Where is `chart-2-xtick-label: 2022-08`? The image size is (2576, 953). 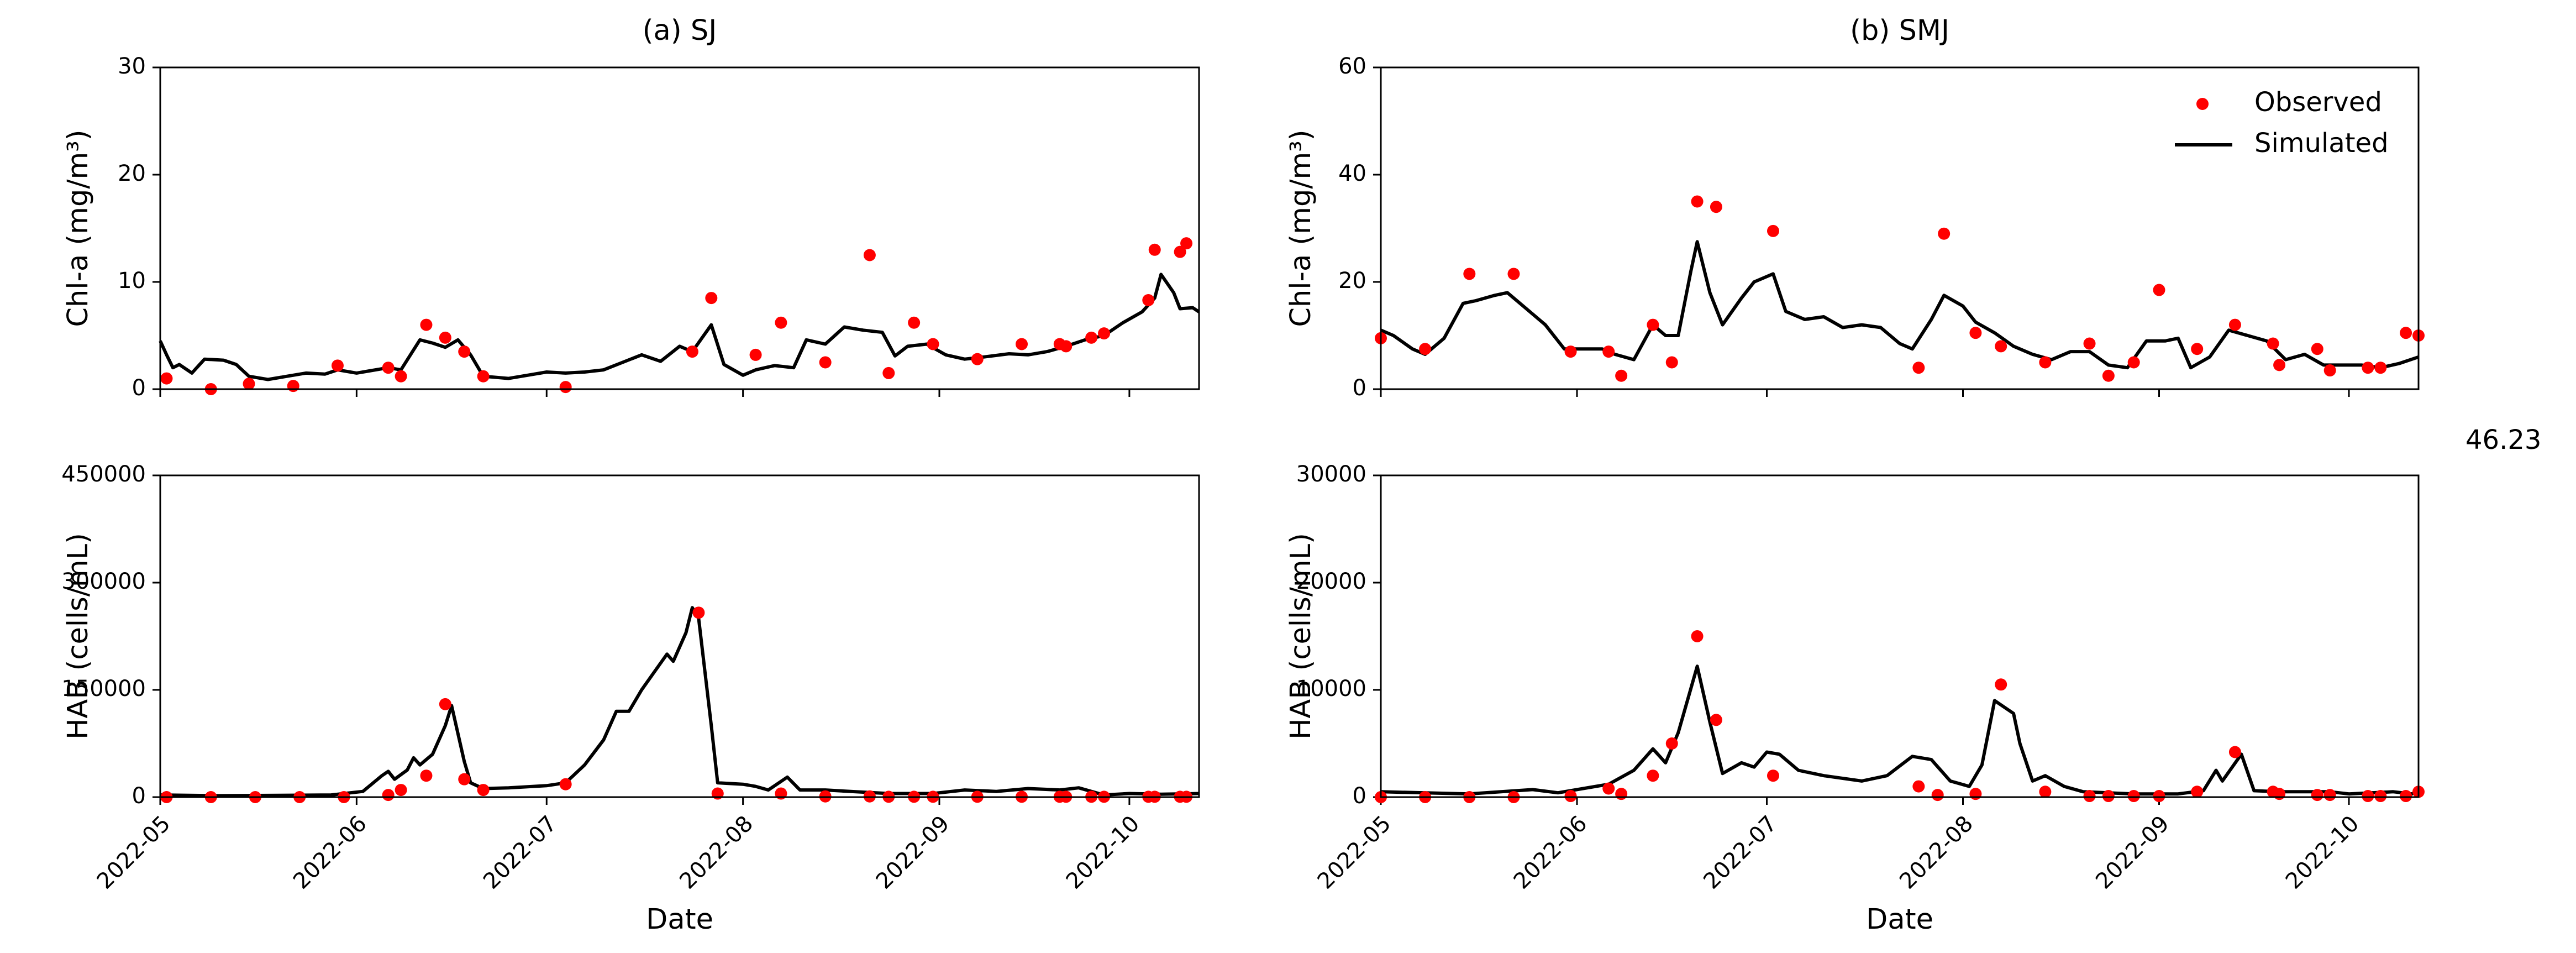 chart-2-xtick-label: 2022-08 is located at coordinates (716, 852).